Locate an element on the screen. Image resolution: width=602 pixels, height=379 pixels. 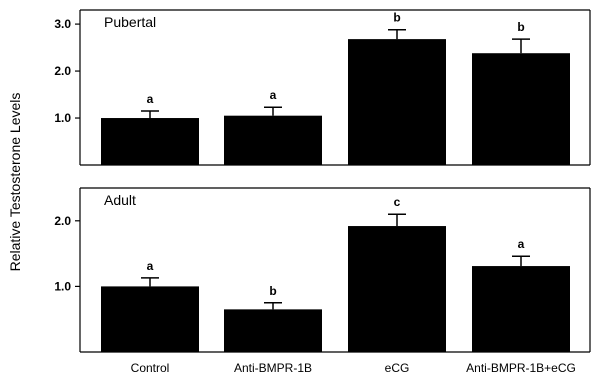
panel-2-significance-1: a is located at coordinates (150, 266).